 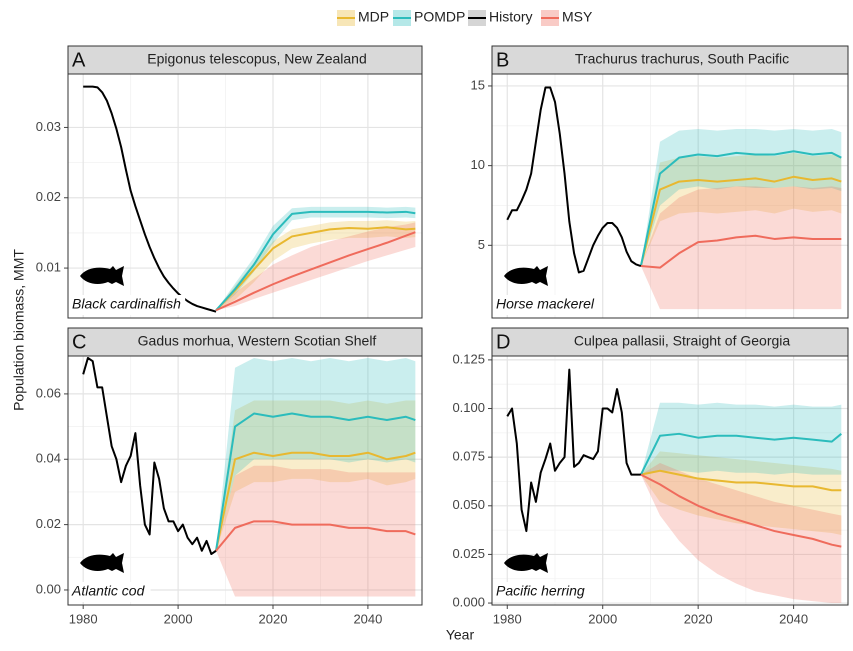 What do you see at coordinates (460, 635) in the screenshot?
I see `x-axis-label: Year` at bounding box center [460, 635].